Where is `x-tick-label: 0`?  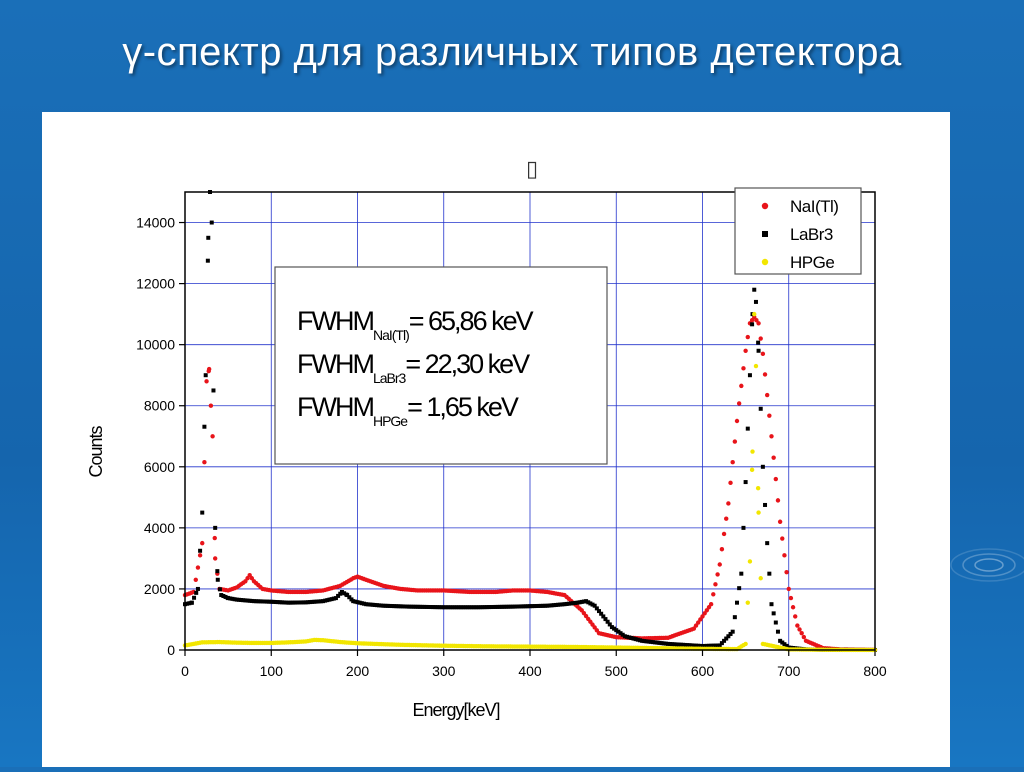
x-tick-label: 0 is located at coordinates (185, 671).